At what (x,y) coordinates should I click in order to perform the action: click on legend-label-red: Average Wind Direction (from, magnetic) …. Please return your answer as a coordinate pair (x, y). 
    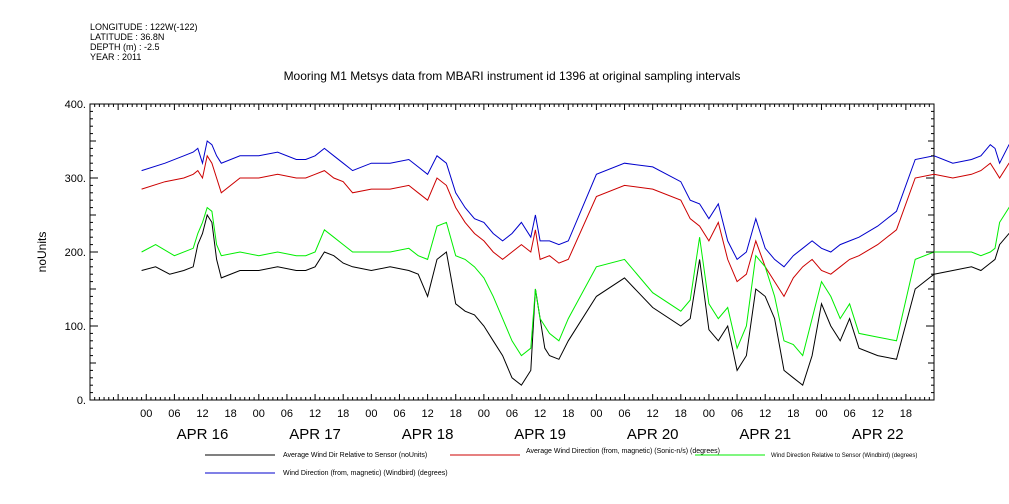
    Looking at the image, I should click on (623, 451).